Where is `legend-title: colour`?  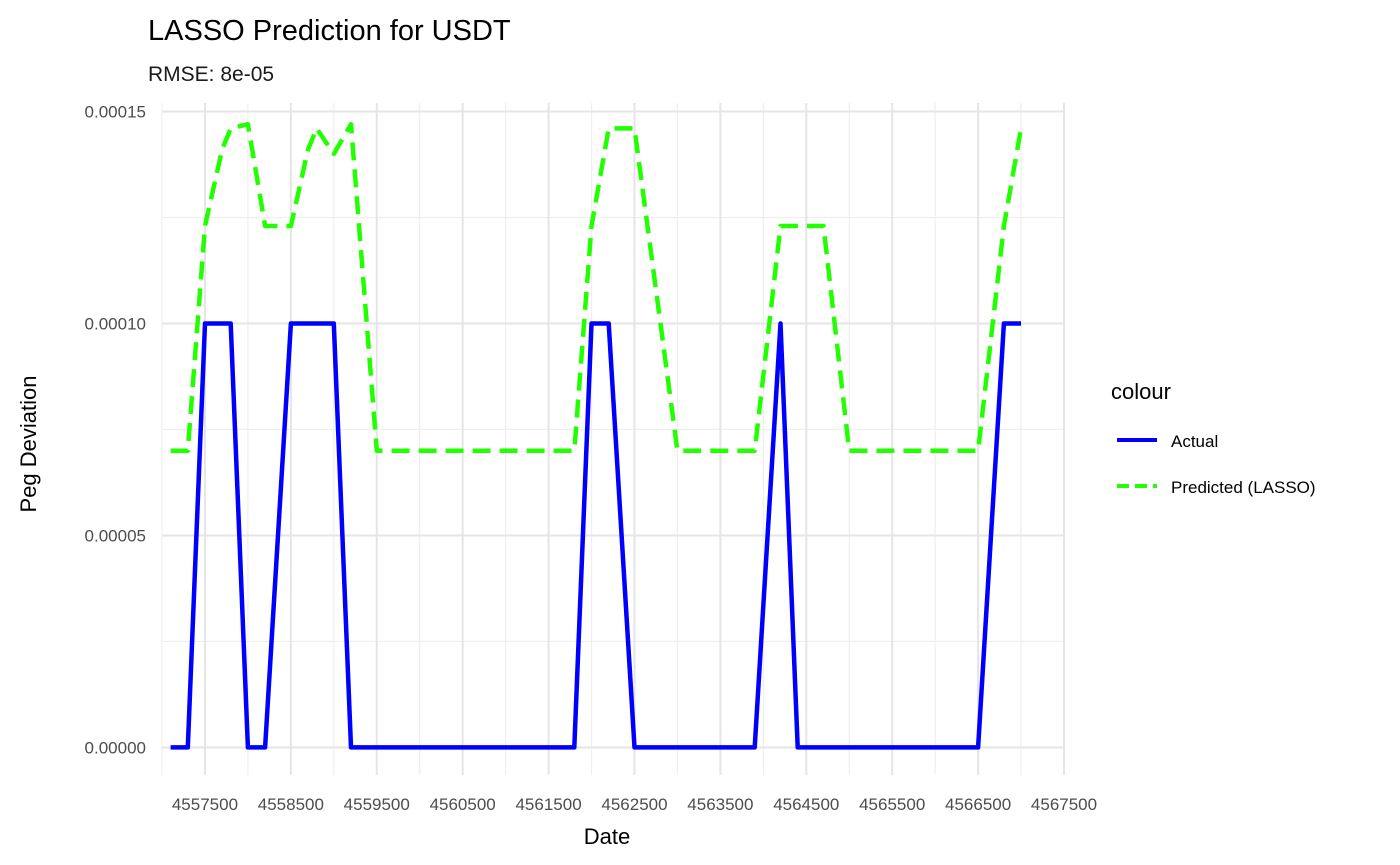
legend-title: colour is located at coordinates (1141, 391).